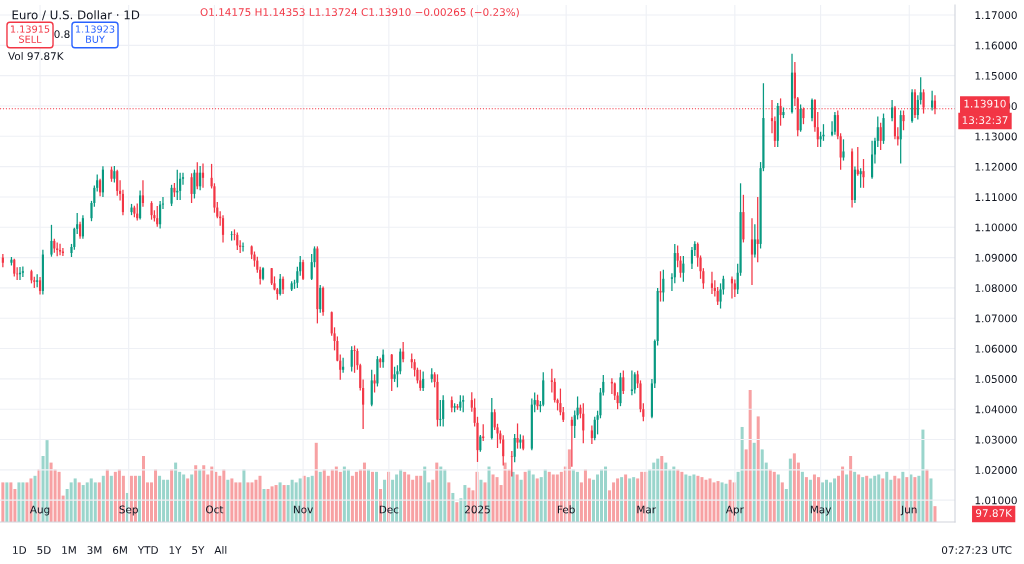 The height and width of the screenshot is (564, 1024). Describe the element at coordinates (996, 379) in the screenshot. I see `y-tick-label: 1.05000` at that location.